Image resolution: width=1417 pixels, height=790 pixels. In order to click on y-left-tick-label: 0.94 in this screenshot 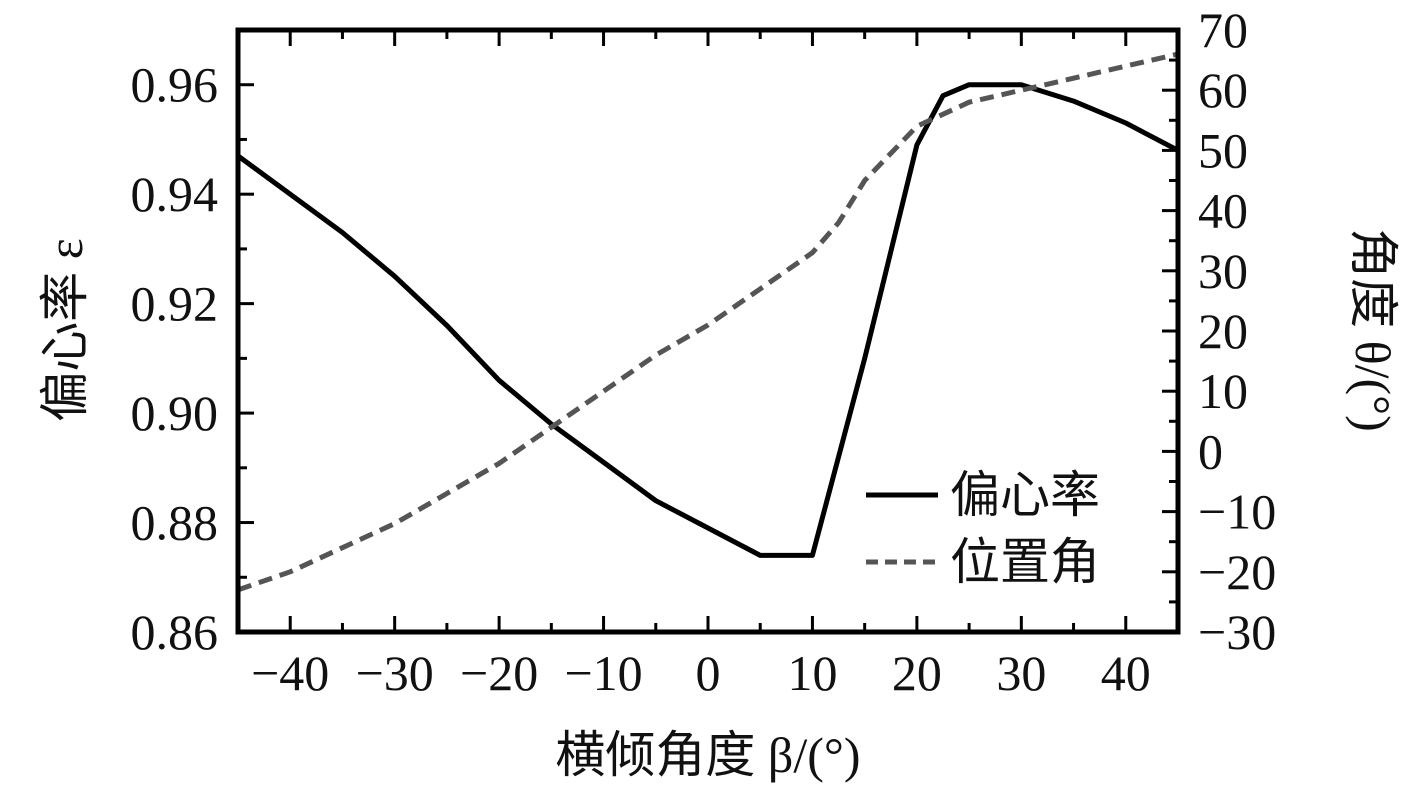, I will do `click(175, 194)`.